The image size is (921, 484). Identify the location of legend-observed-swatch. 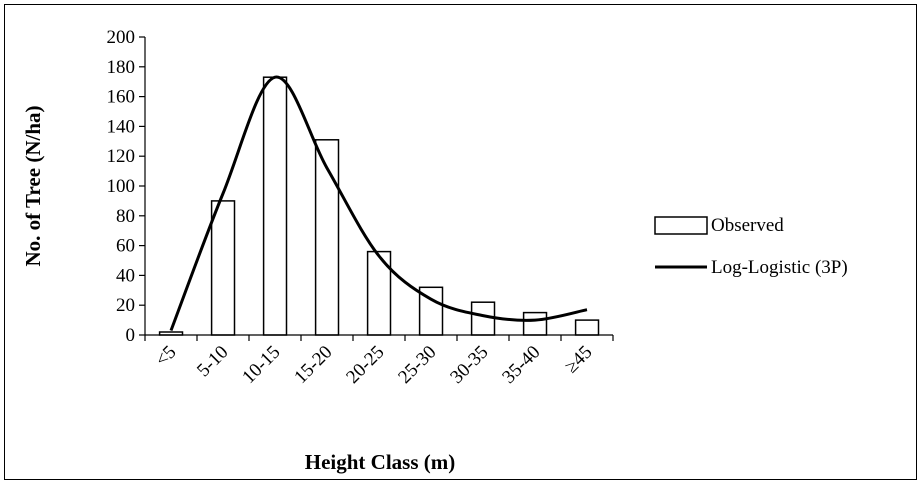
(681, 225).